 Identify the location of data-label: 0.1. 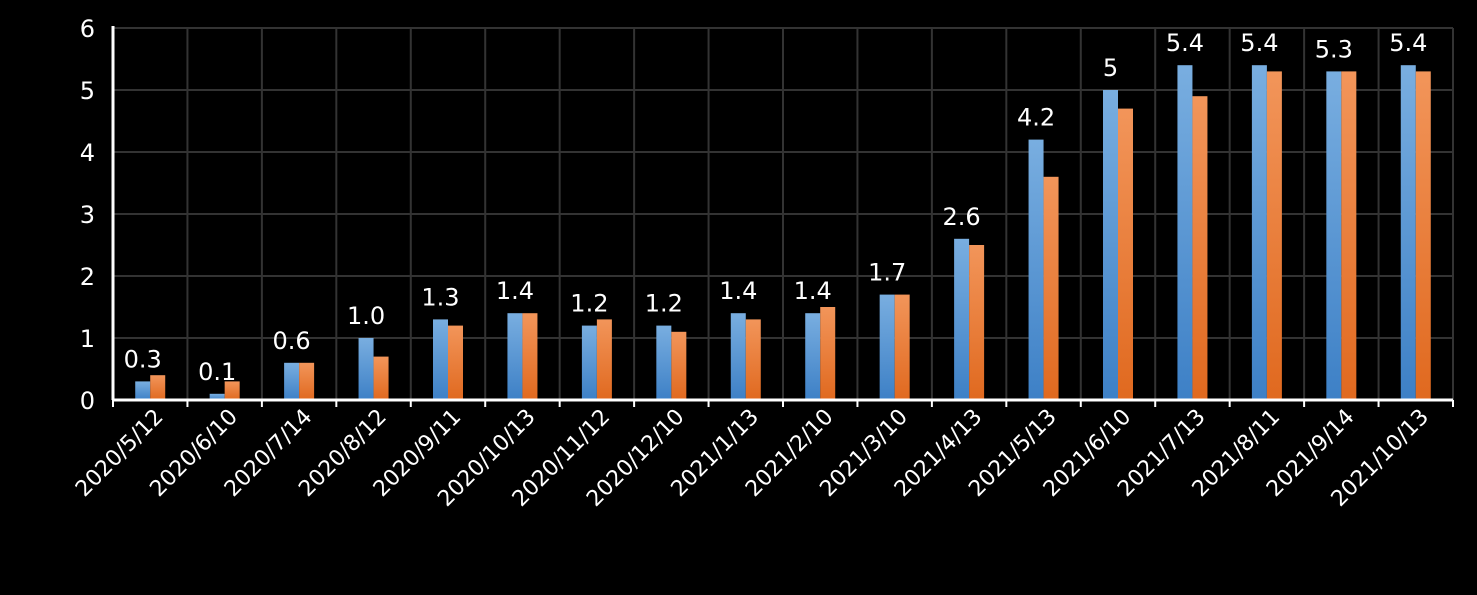
(217, 372).